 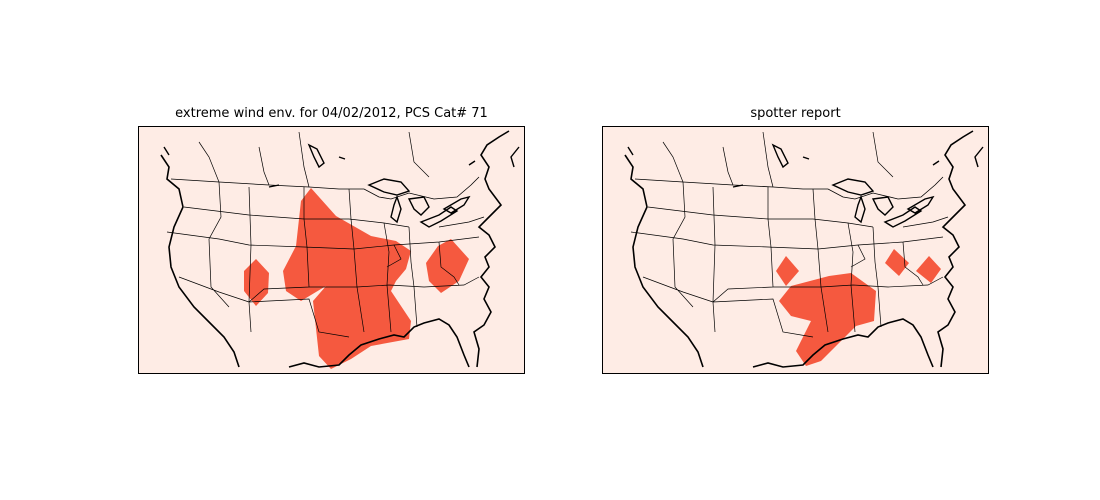 I want to click on region-east, so click(x=447, y=266).